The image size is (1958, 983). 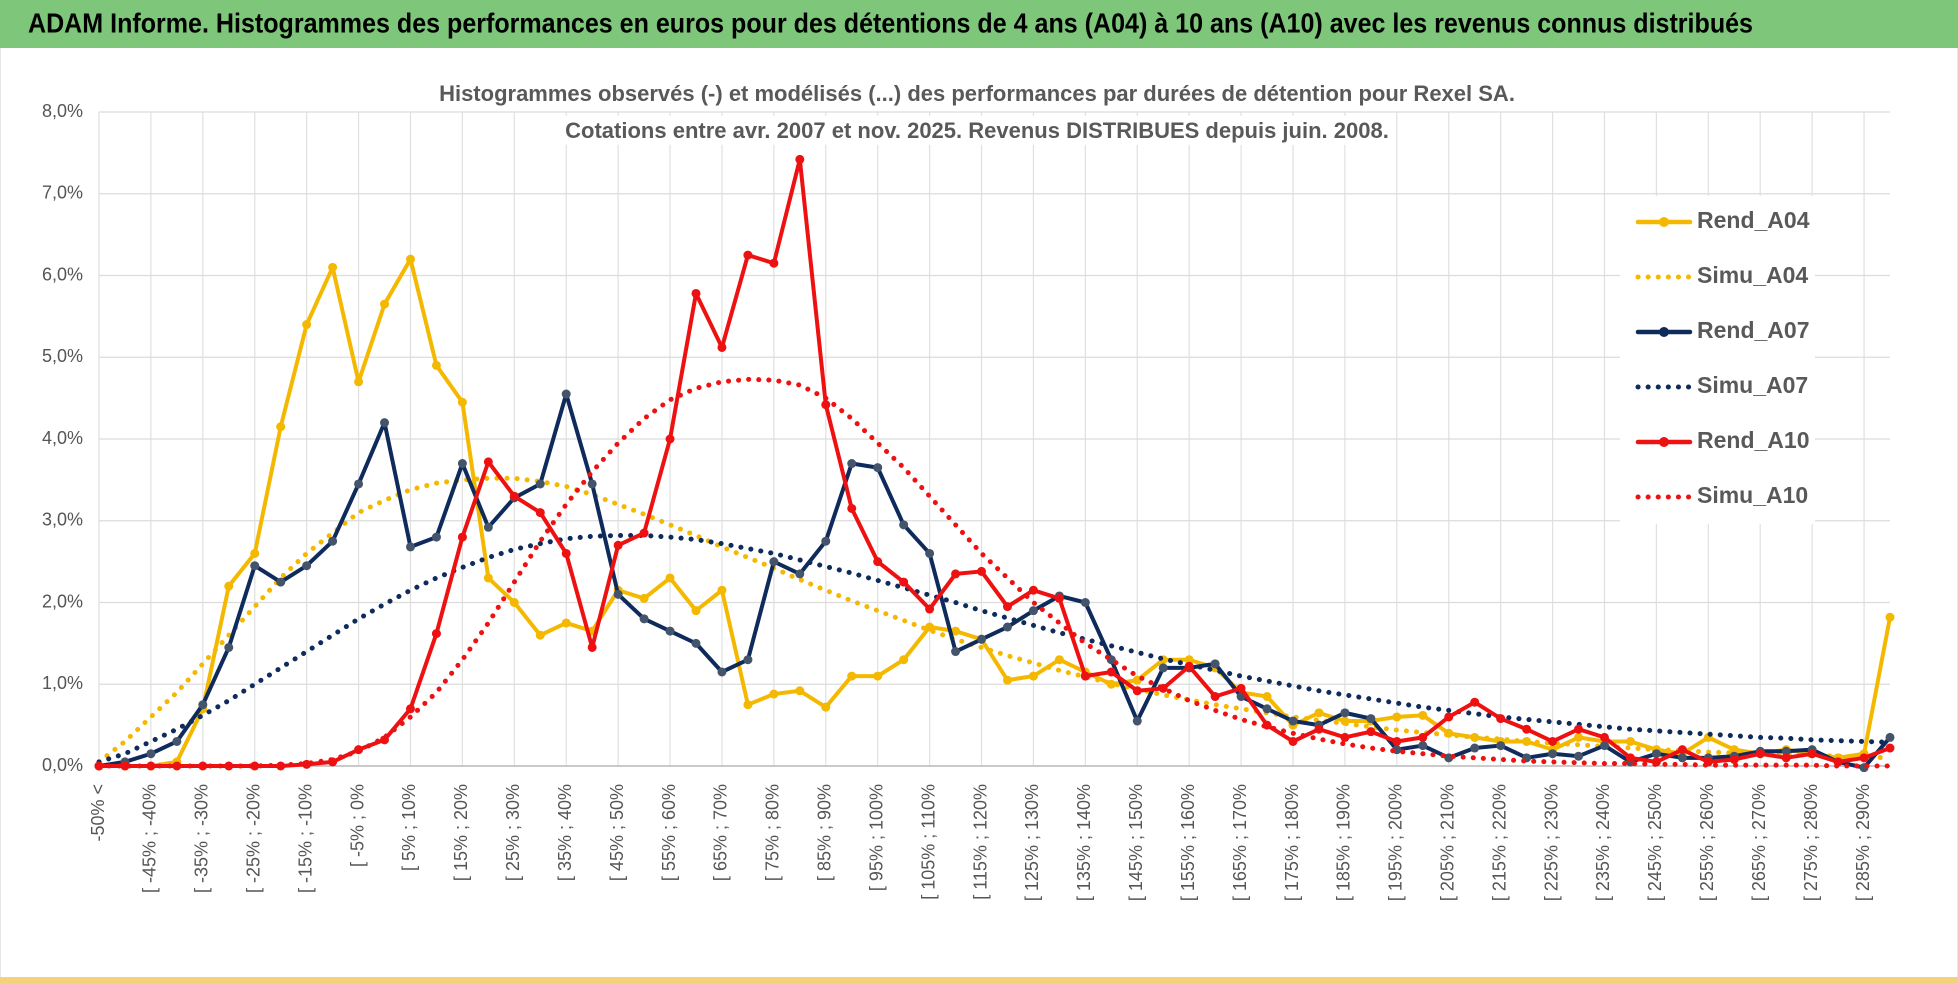 What do you see at coordinates (62, 274) in the screenshot?
I see `y-tick-label: 6,0%` at bounding box center [62, 274].